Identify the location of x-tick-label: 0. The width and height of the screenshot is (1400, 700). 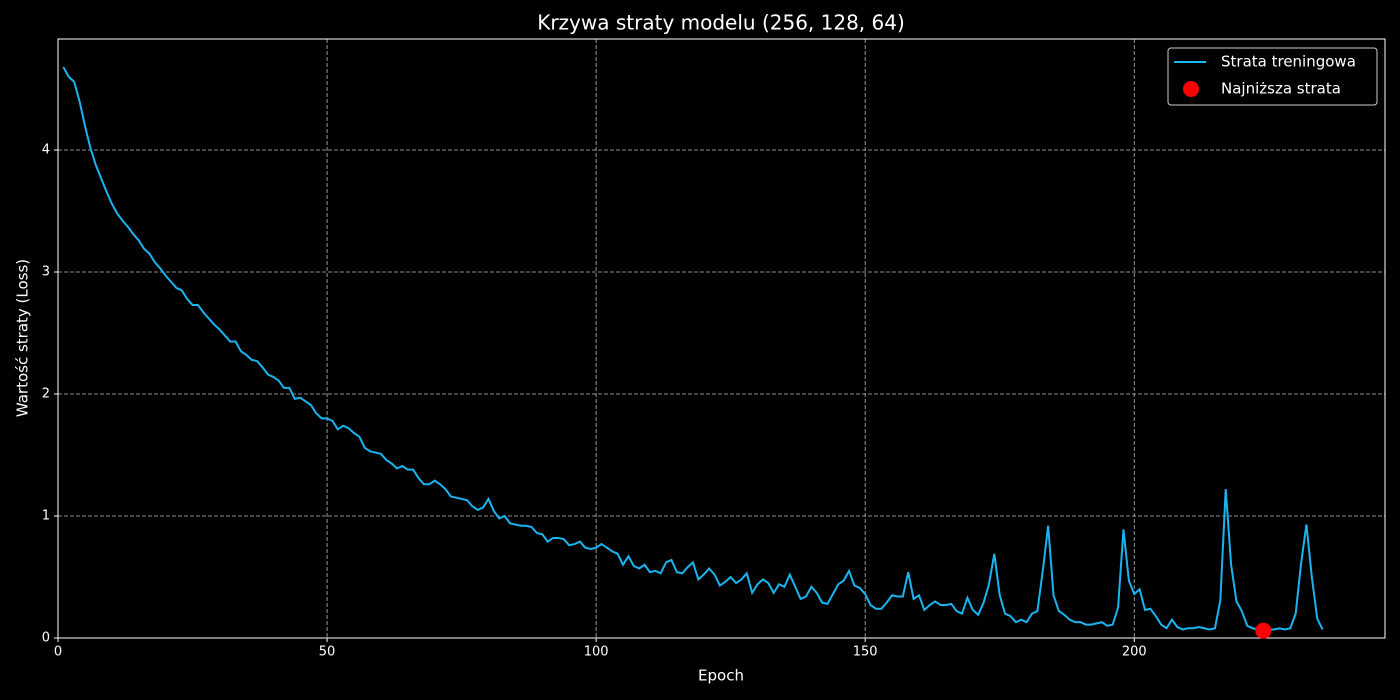
(58, 652).